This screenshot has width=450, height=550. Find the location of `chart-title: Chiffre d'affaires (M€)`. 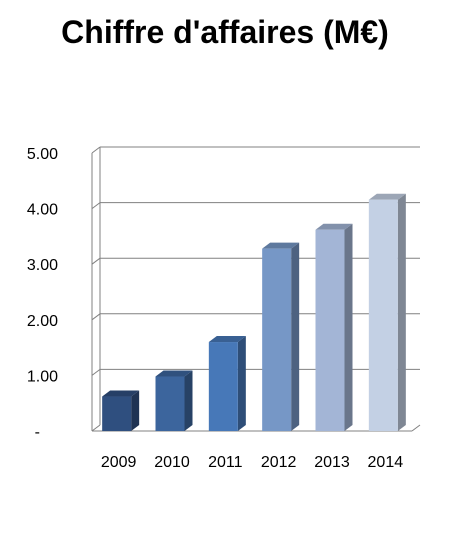

chart-title: Chiffre d'affaires (M€) is located at coordinates (225, 32).